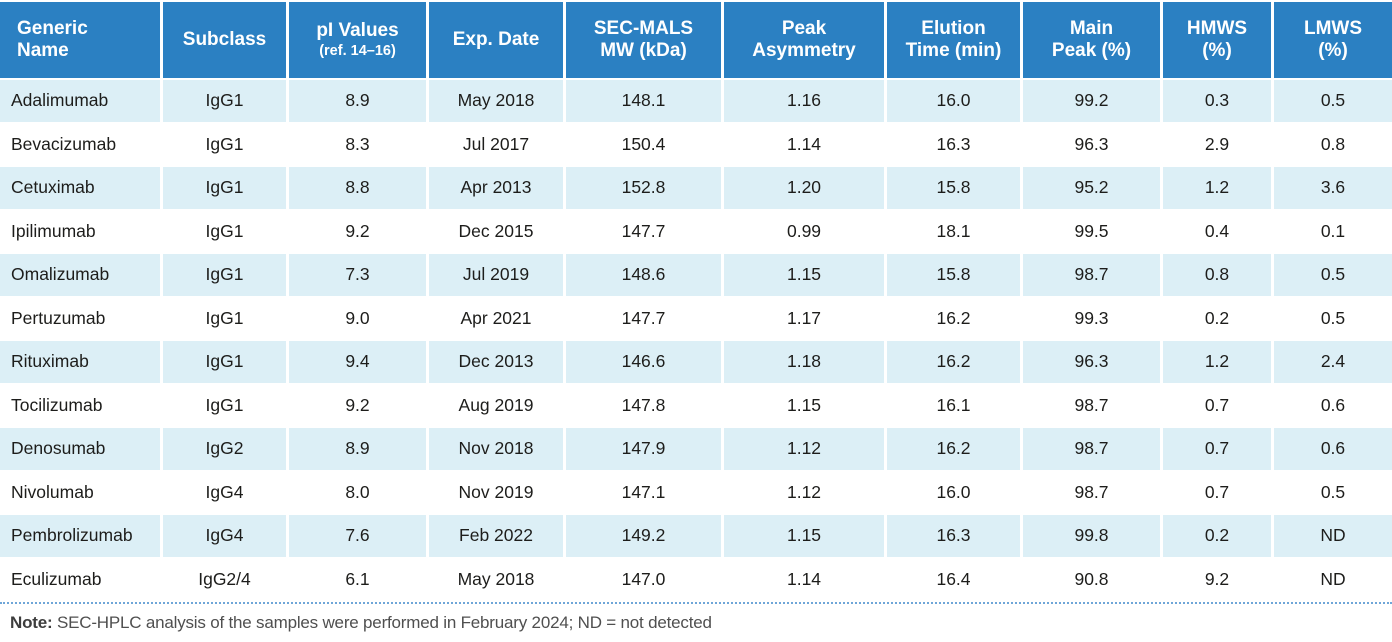 The width and height of the screenshot is (1392, 642). Describe the element at coordinates (497, 274) in the screenshot. I see `cell-exp-date: Jul 2019` at that location.